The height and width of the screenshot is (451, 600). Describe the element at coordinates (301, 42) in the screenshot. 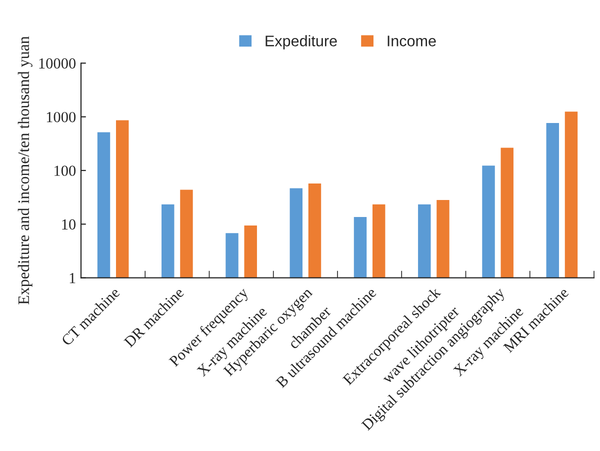

I see `legend-label: Expediture` at that location.